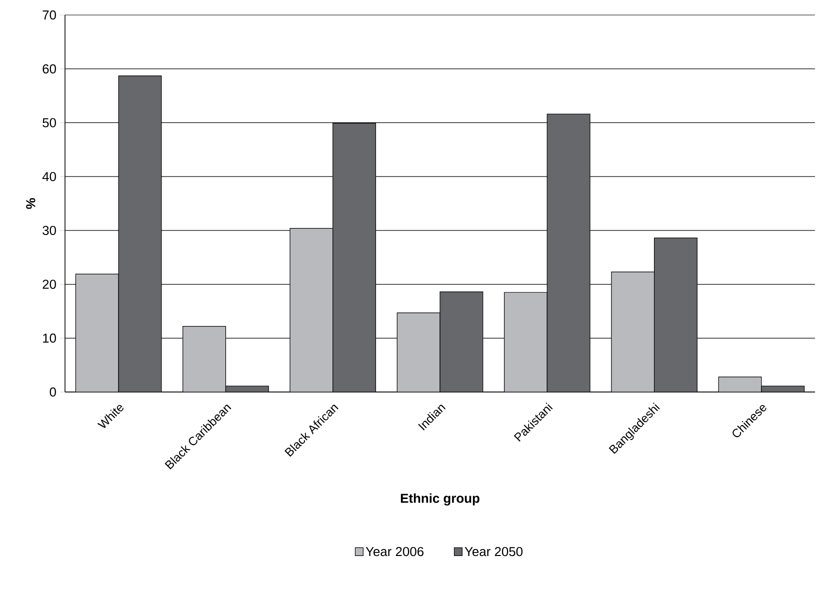 The height and width of the screenshot is (590, 826). Describe the element at coordinates (49, 15) in the screenshot. I see `y-tick-label: 70` at that location.